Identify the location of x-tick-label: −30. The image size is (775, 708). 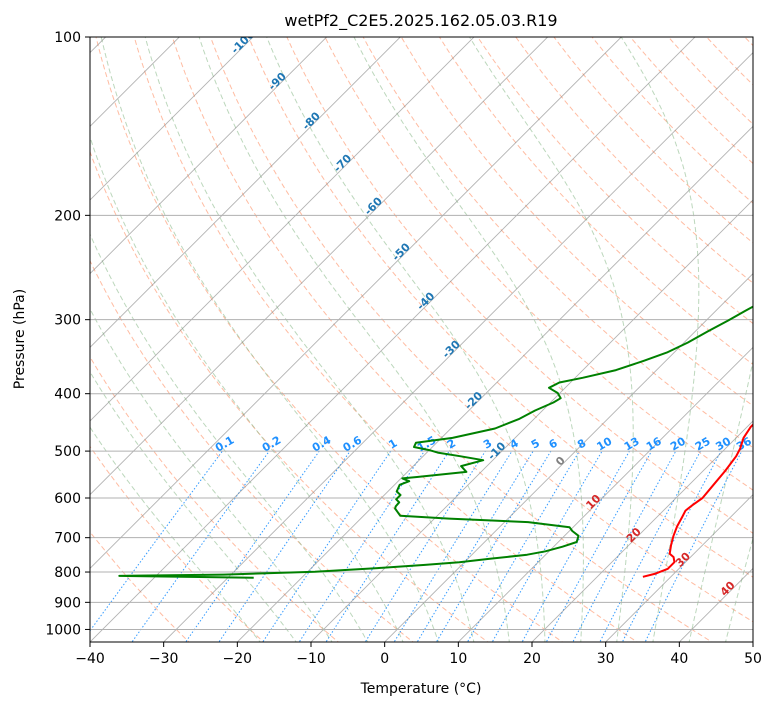
(164, 659).